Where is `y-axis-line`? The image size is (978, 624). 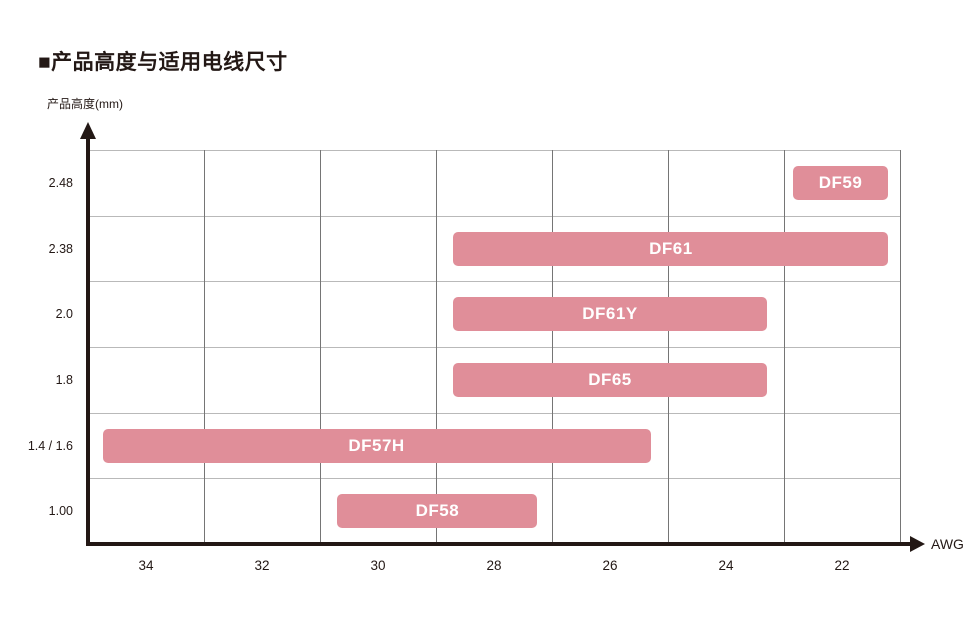
y-axis-line is located at coordinates (88, 341).